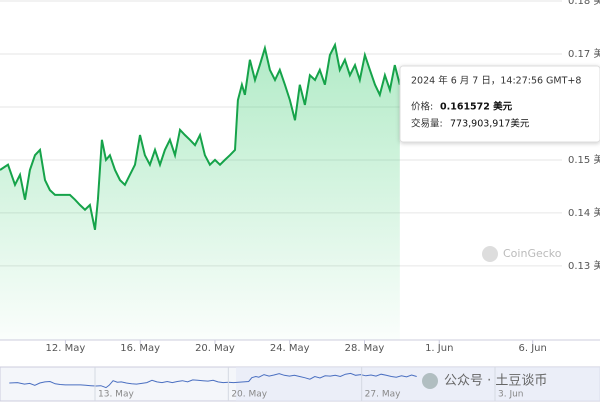  I want to click on x-tick-label: 1. Jun, so click(439, 348).